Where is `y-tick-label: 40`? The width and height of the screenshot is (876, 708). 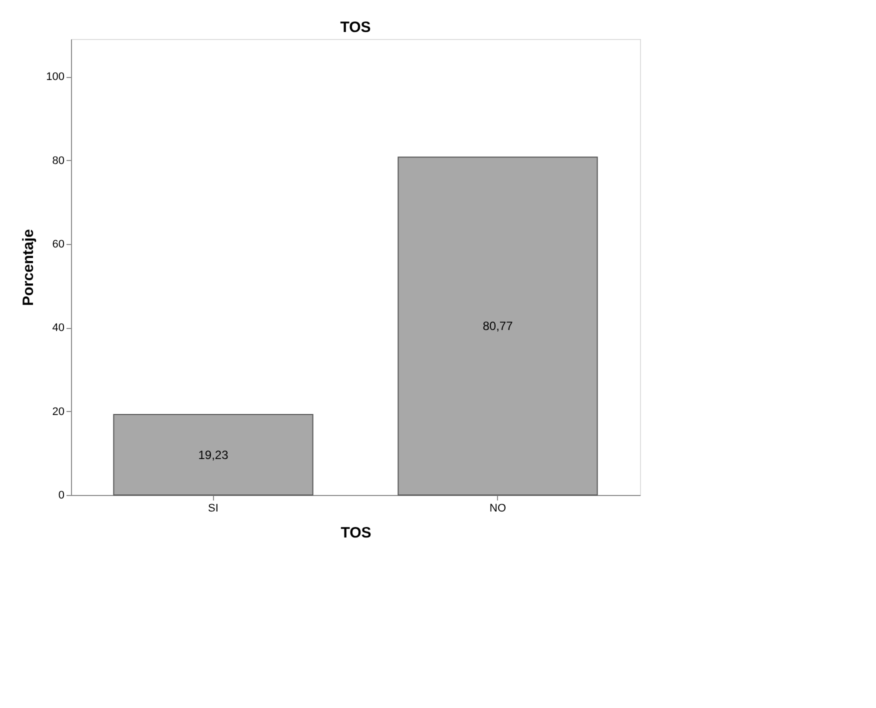 y-tick-label: 40 is located at coordinates (58, 328).